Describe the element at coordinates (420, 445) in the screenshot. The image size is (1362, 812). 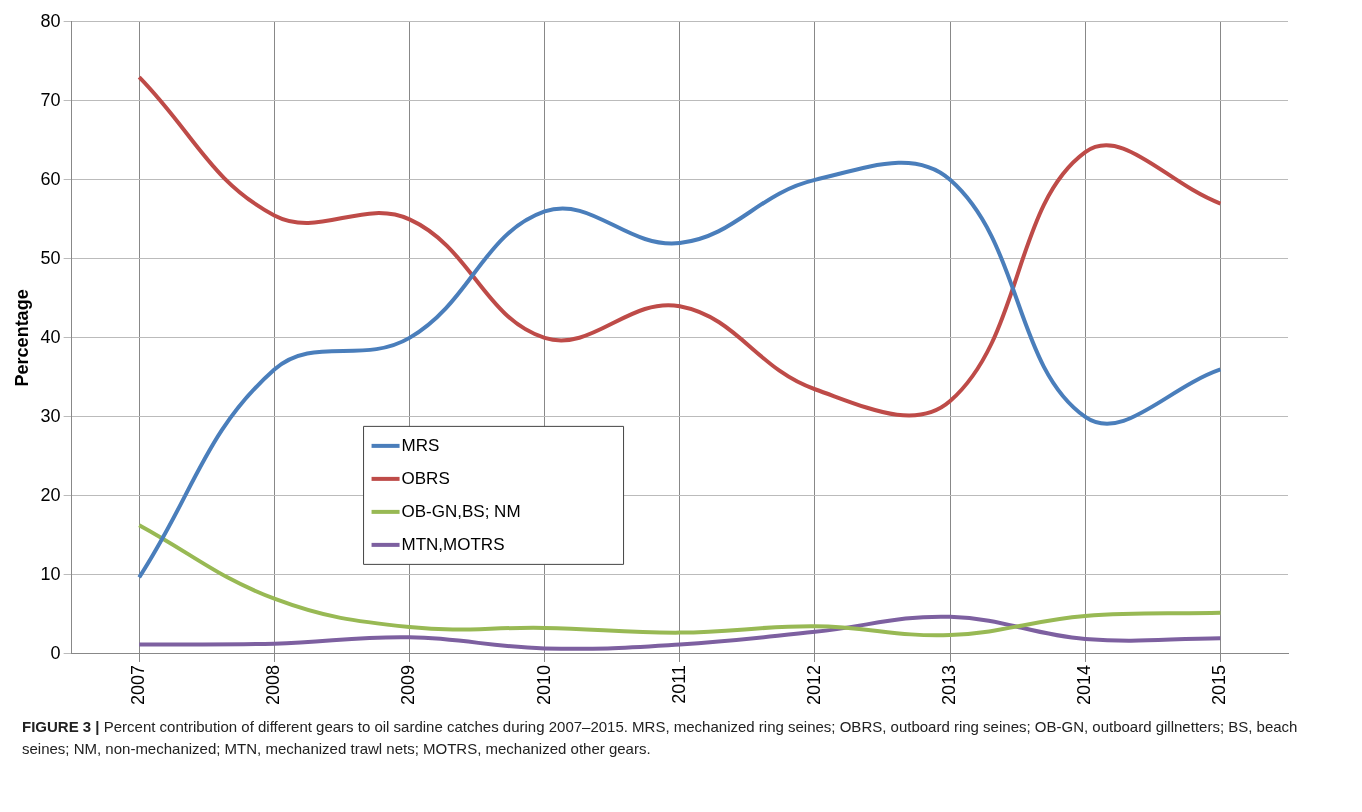
I see `legend-label: MRS` at that location.